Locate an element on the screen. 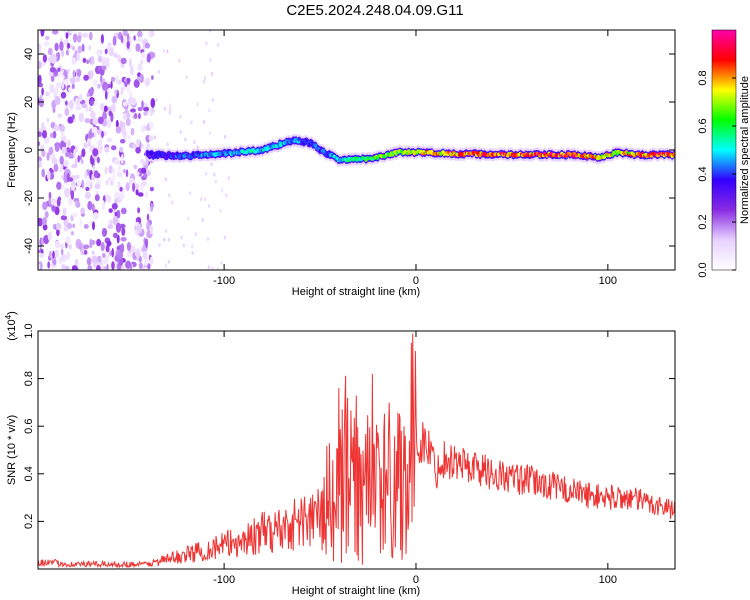 The image size is (750, 600). colorbar-label: Normalized spectral amplitude is located at coordinates (744, 150).